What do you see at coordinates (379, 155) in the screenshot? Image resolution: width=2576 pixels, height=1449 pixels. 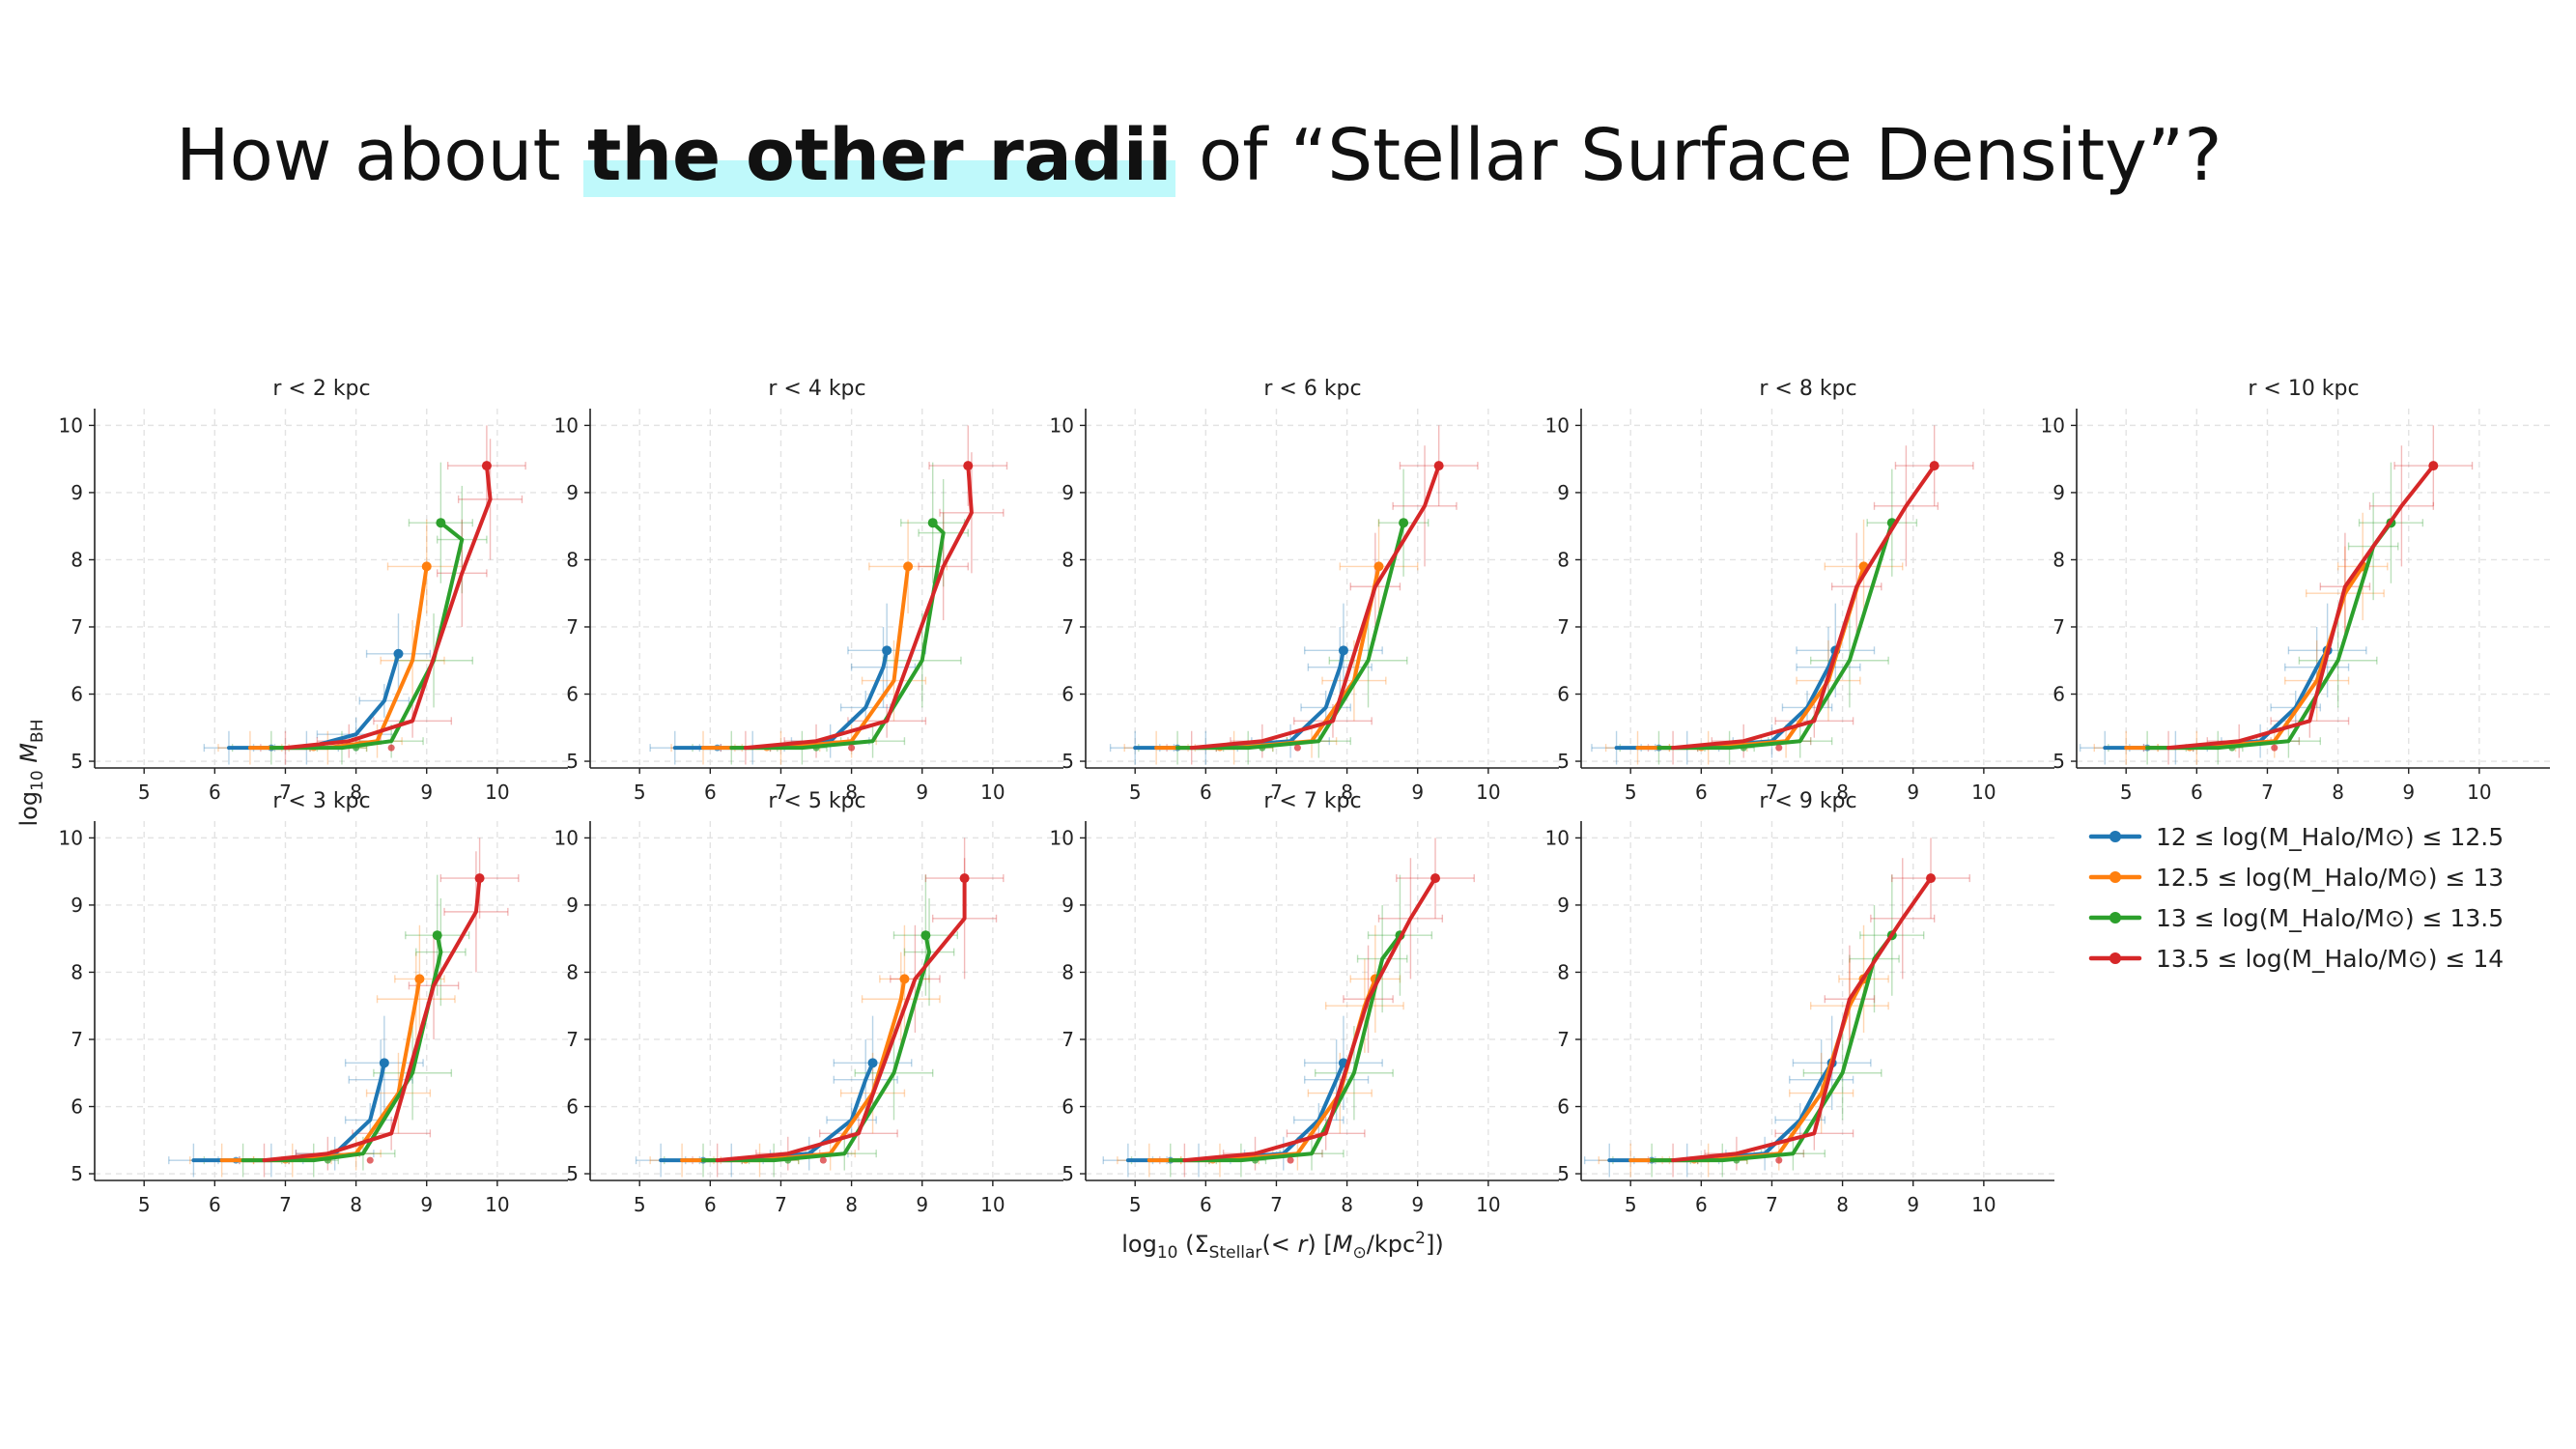 I see `title-prefix: How about` at bounding box center [379, 155].